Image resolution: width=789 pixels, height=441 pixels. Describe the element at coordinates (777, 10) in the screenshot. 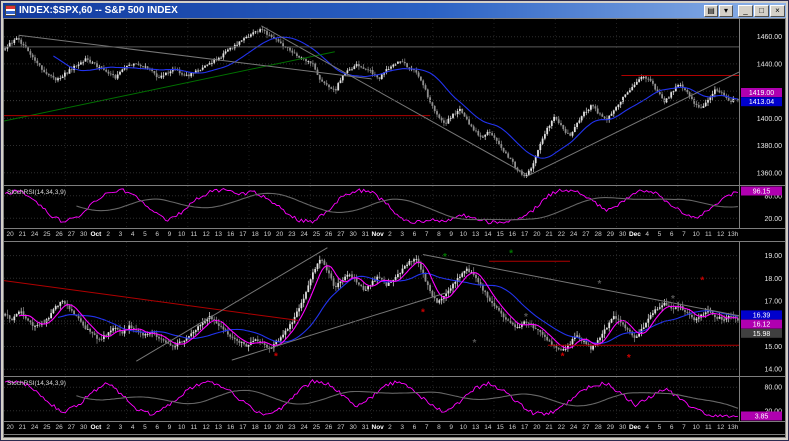

I see `window-close-button: ×` at that location.